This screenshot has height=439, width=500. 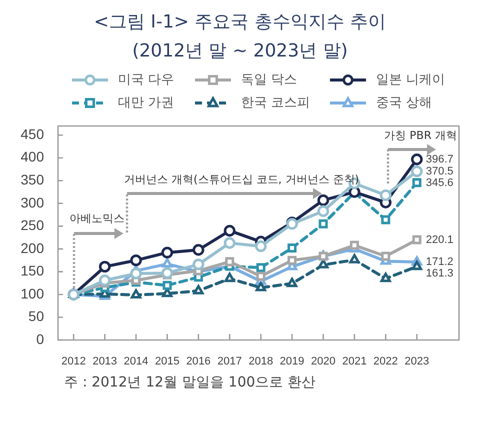 What do you see at coordinates (261, 362) in the screenshot?
I see `x-tick-label: 2018` at bounding box center [261, 362].